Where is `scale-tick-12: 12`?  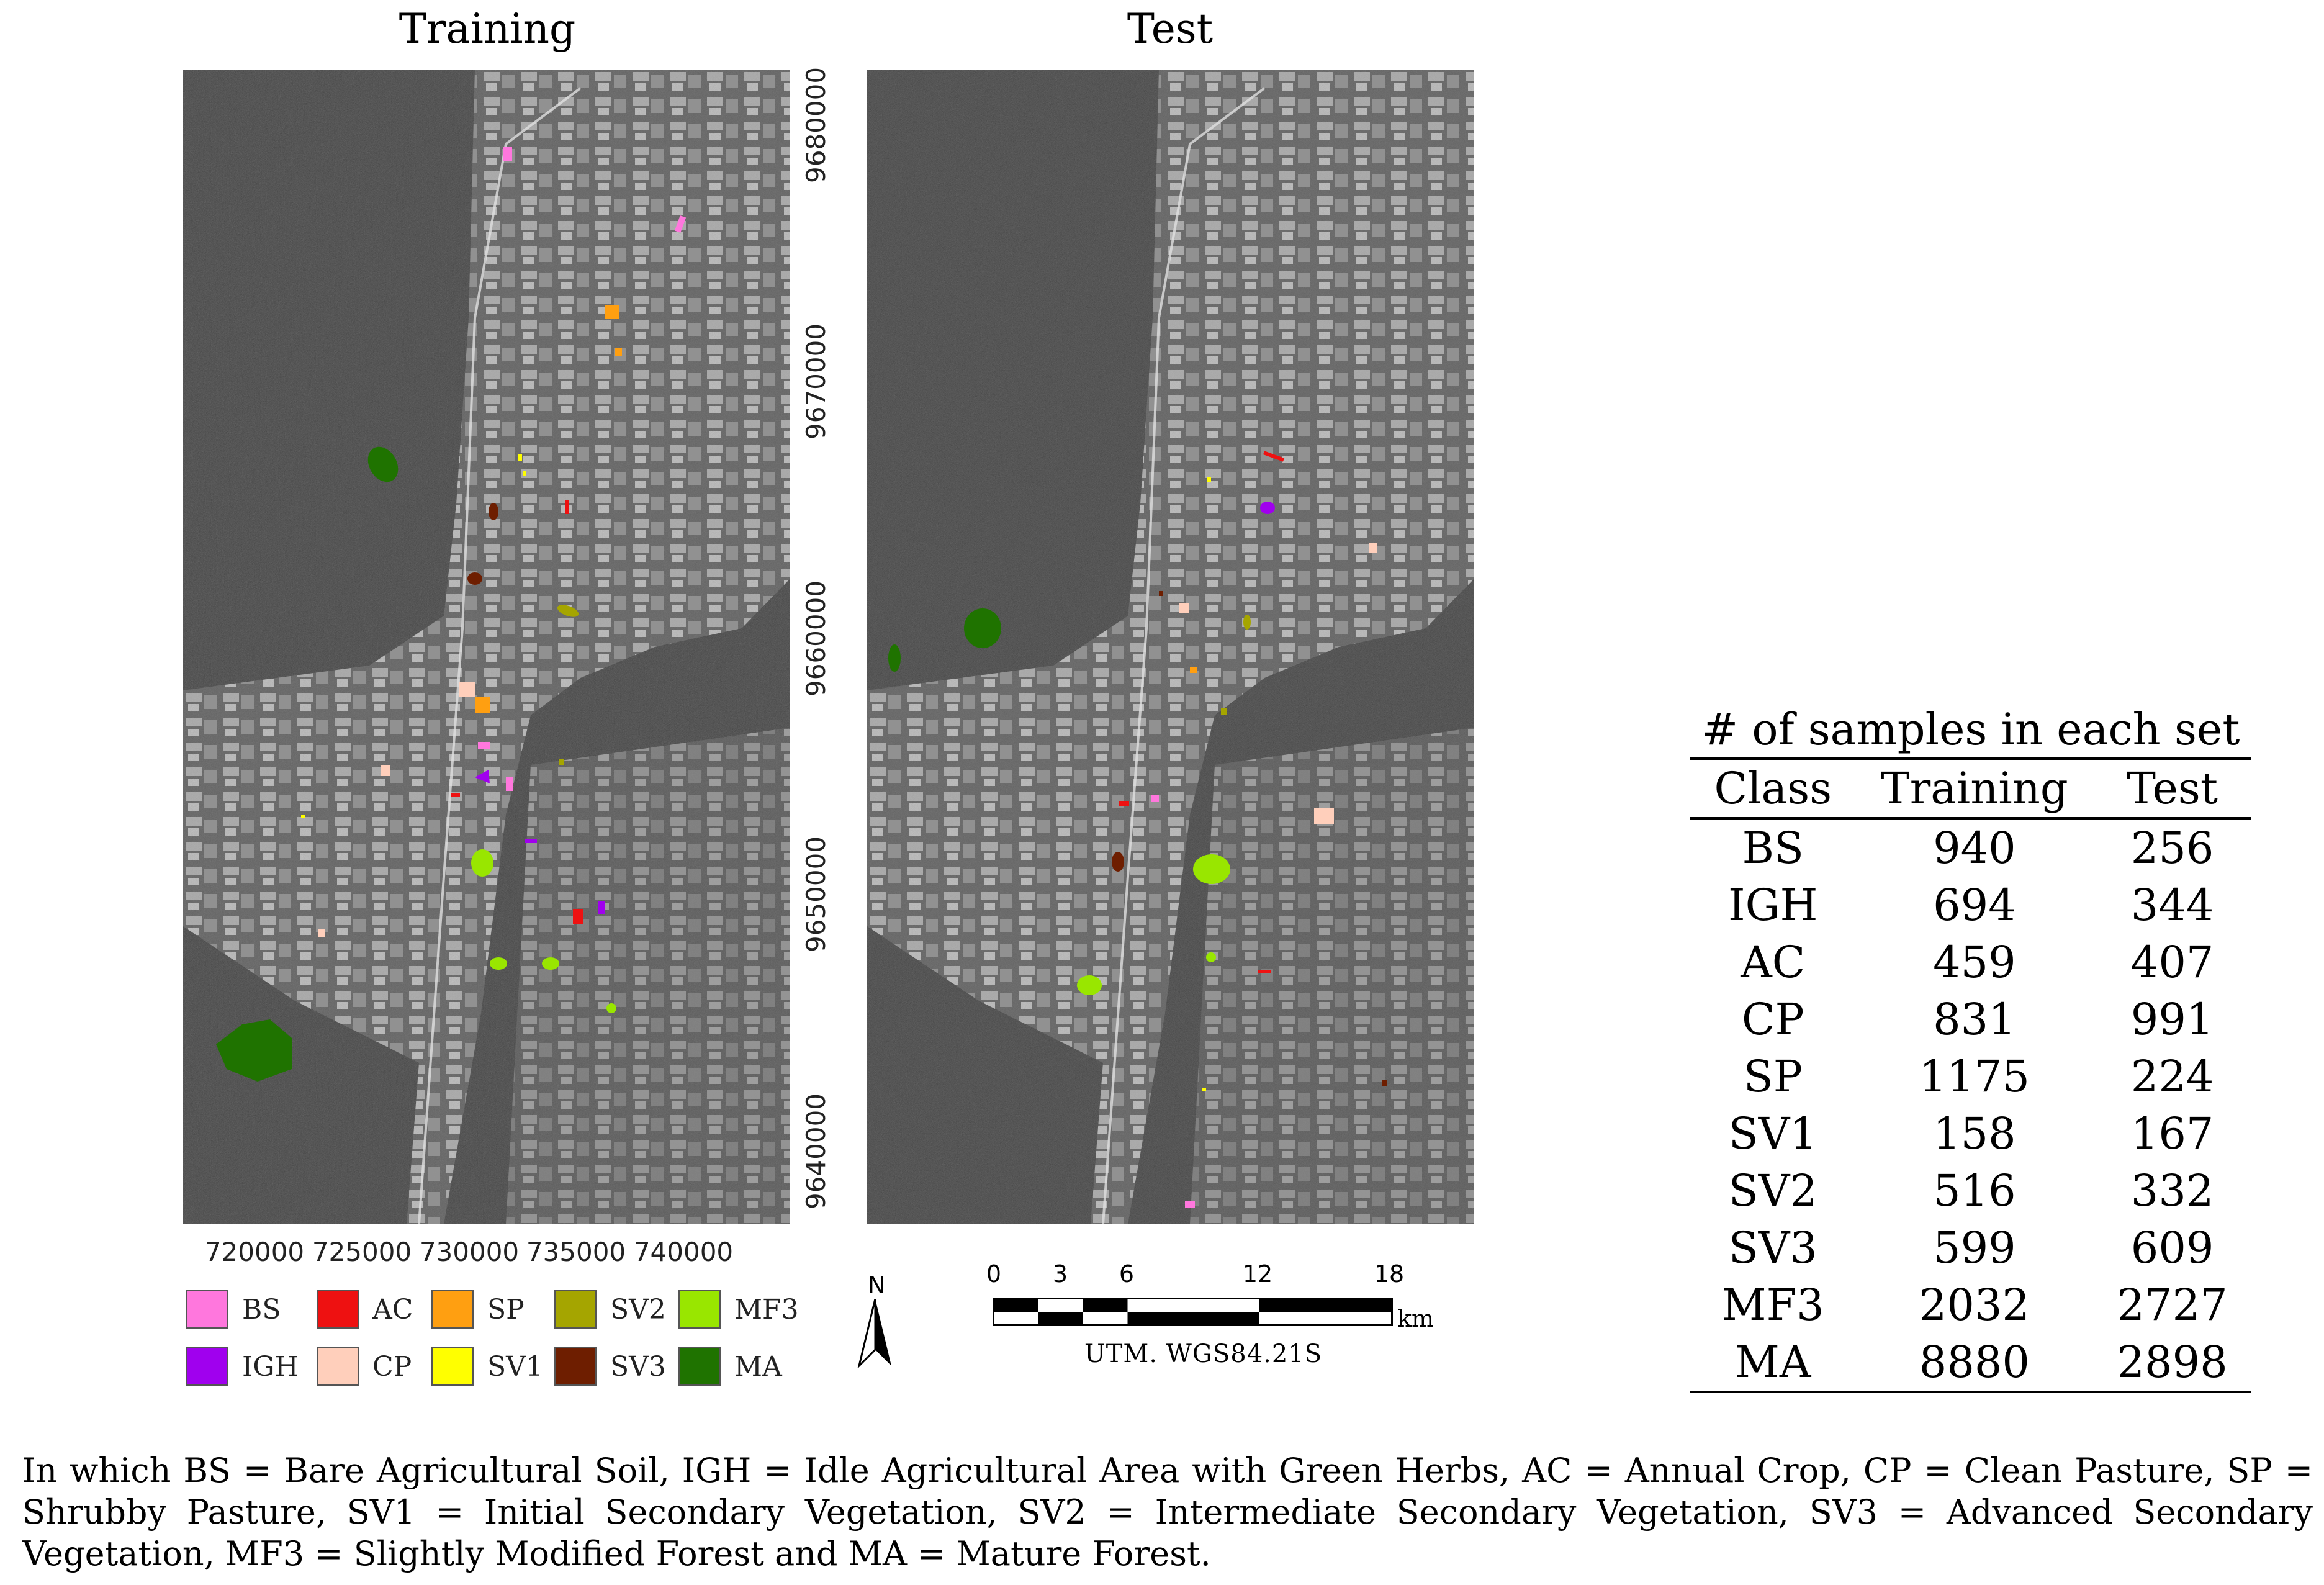 scale-tick-12: 12 is located at coordinates (1257, 1274).